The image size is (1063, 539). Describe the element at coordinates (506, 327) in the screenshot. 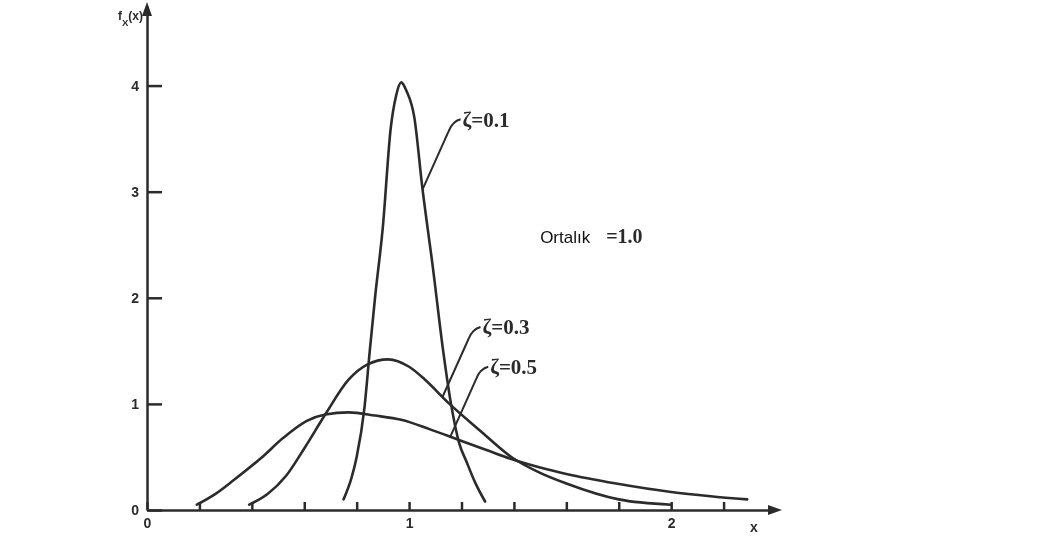

I see `text: ζ=0.3` at that location.